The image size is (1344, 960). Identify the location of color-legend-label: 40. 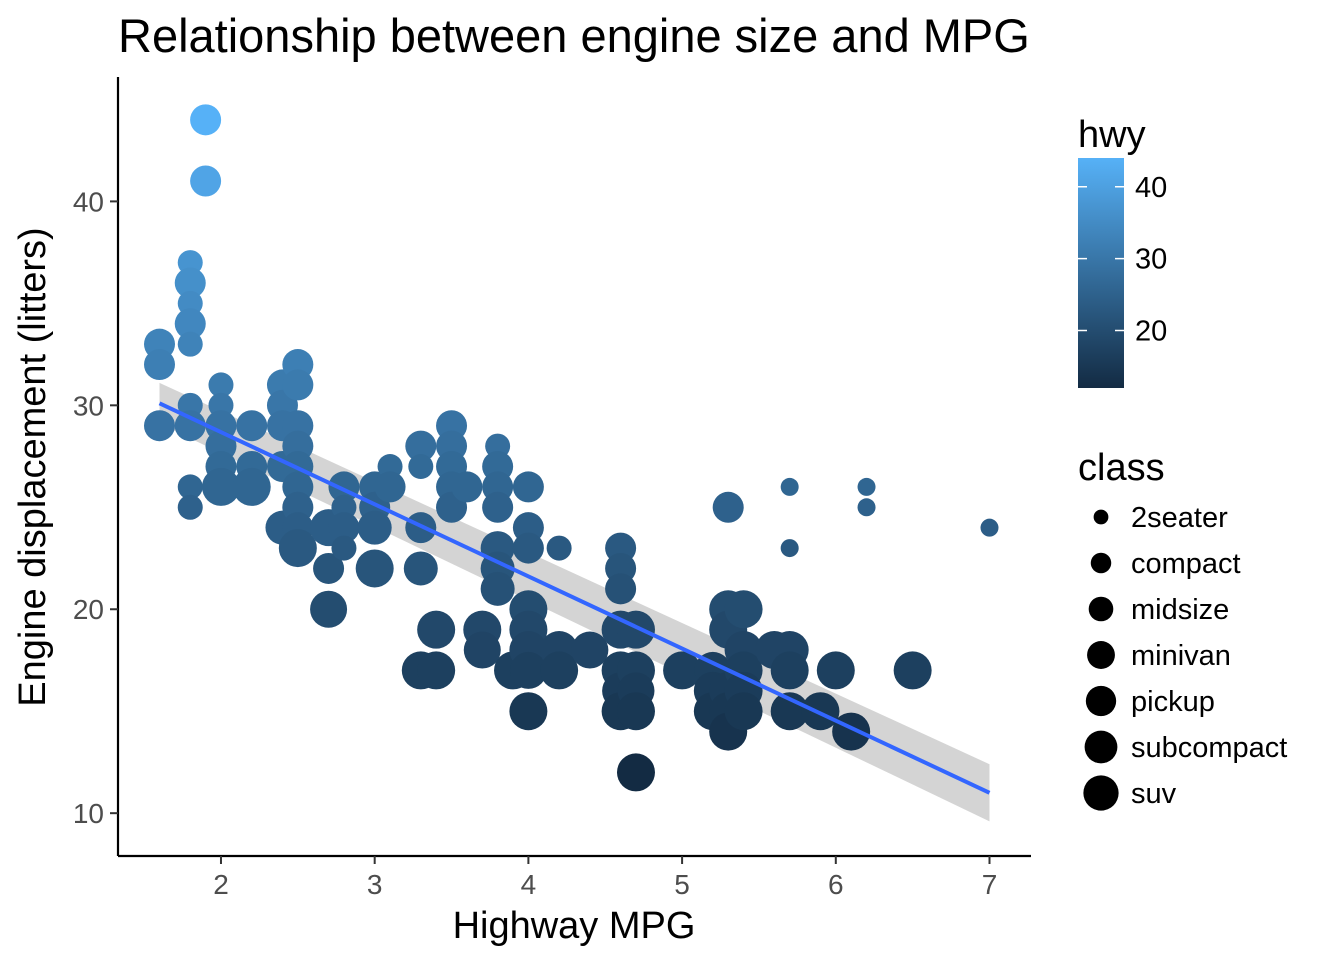
(1151, 188).